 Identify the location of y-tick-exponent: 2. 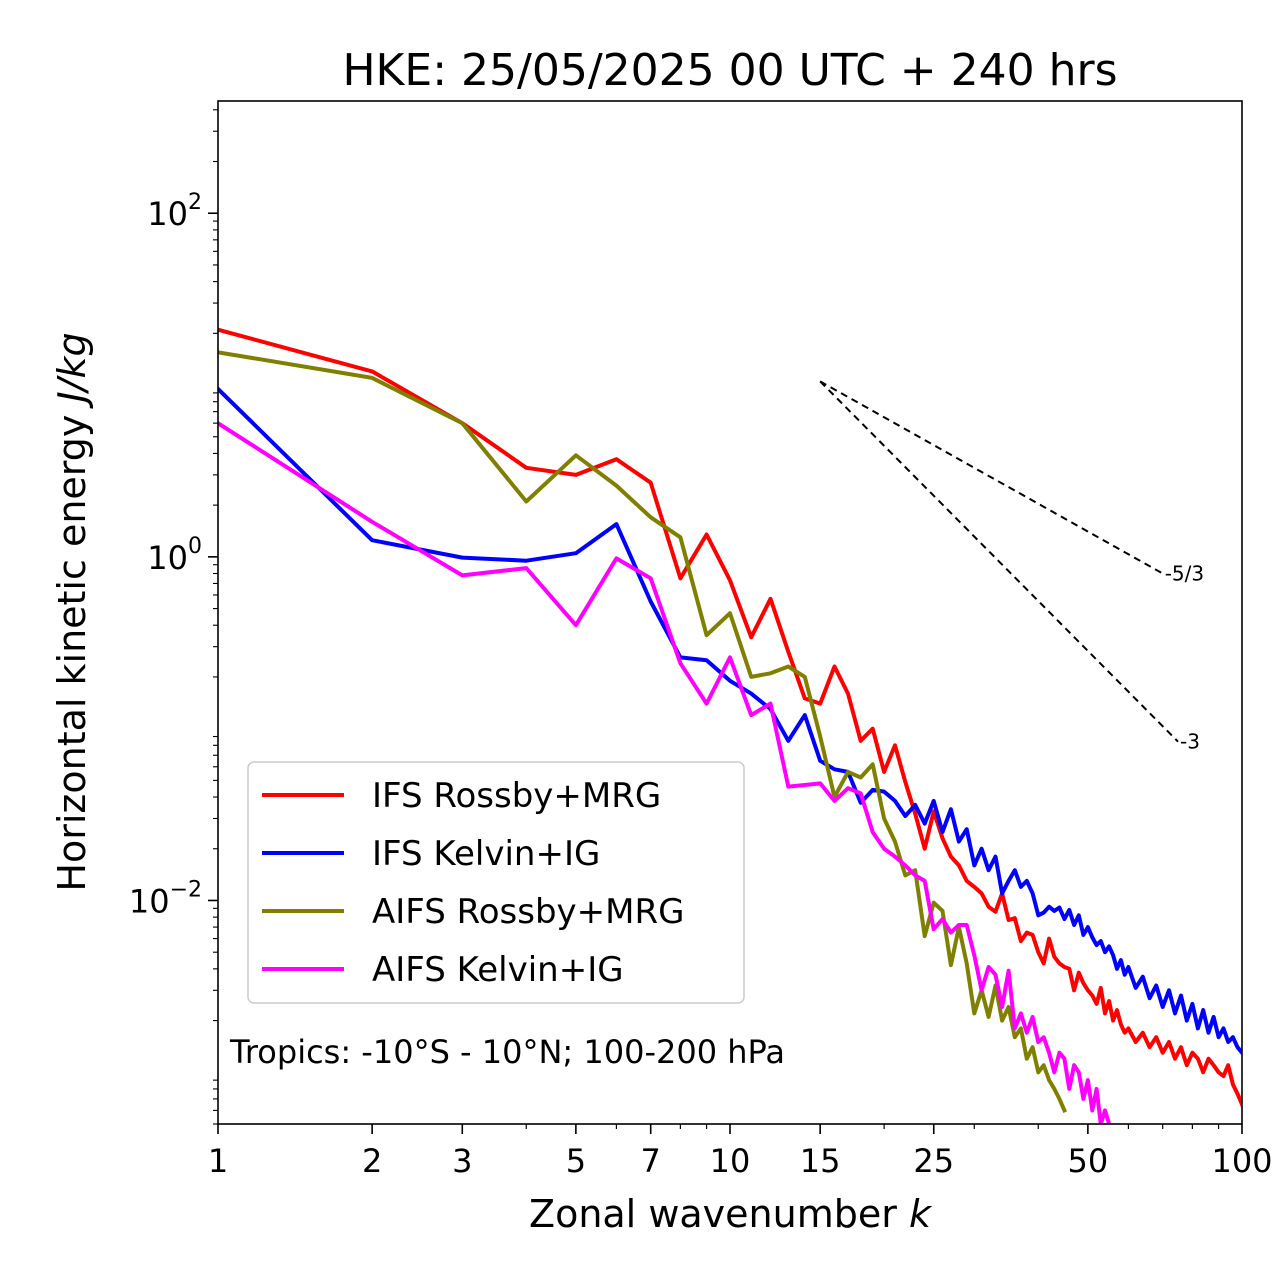
(195, 202).